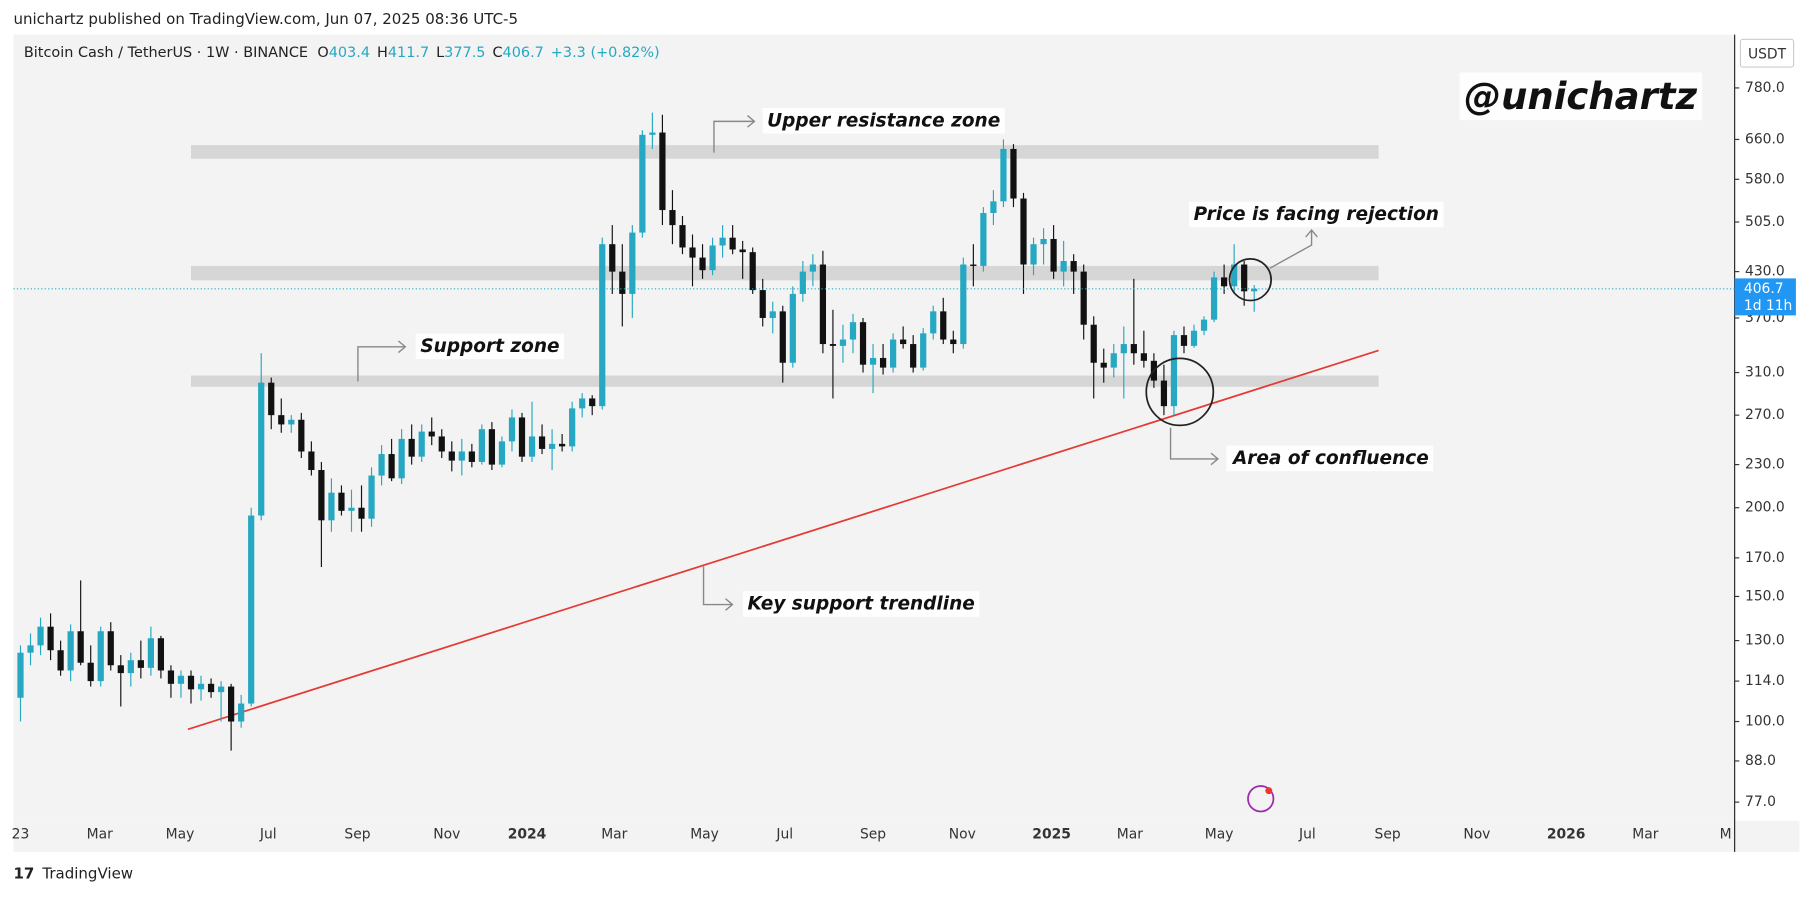 The width and height of the screenshot is (1814, 897). What do you see at coordinates (1767, 54) in the screenshot?
I see `currency: USDT` at bounding box center [1767, 54].